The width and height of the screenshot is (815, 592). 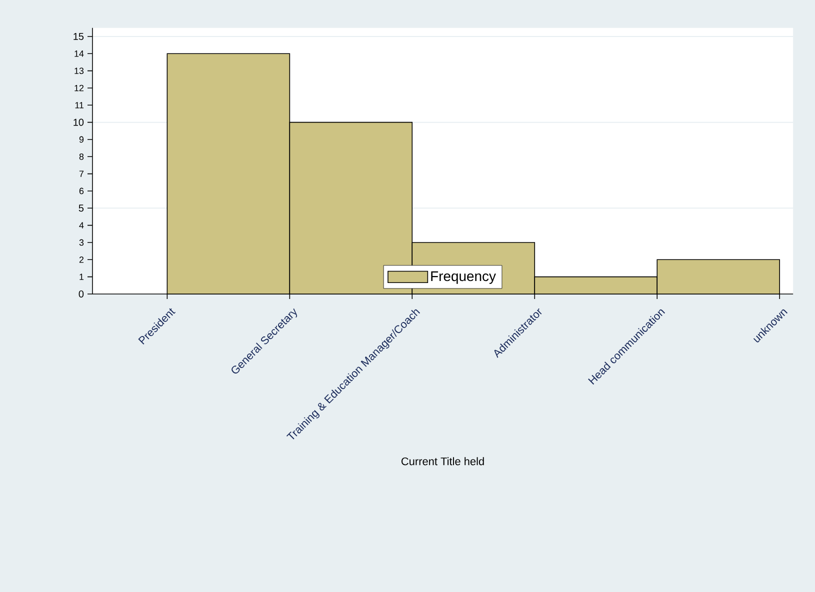 I want to click on y-tick-label: 15, so click(x=79, y=36).